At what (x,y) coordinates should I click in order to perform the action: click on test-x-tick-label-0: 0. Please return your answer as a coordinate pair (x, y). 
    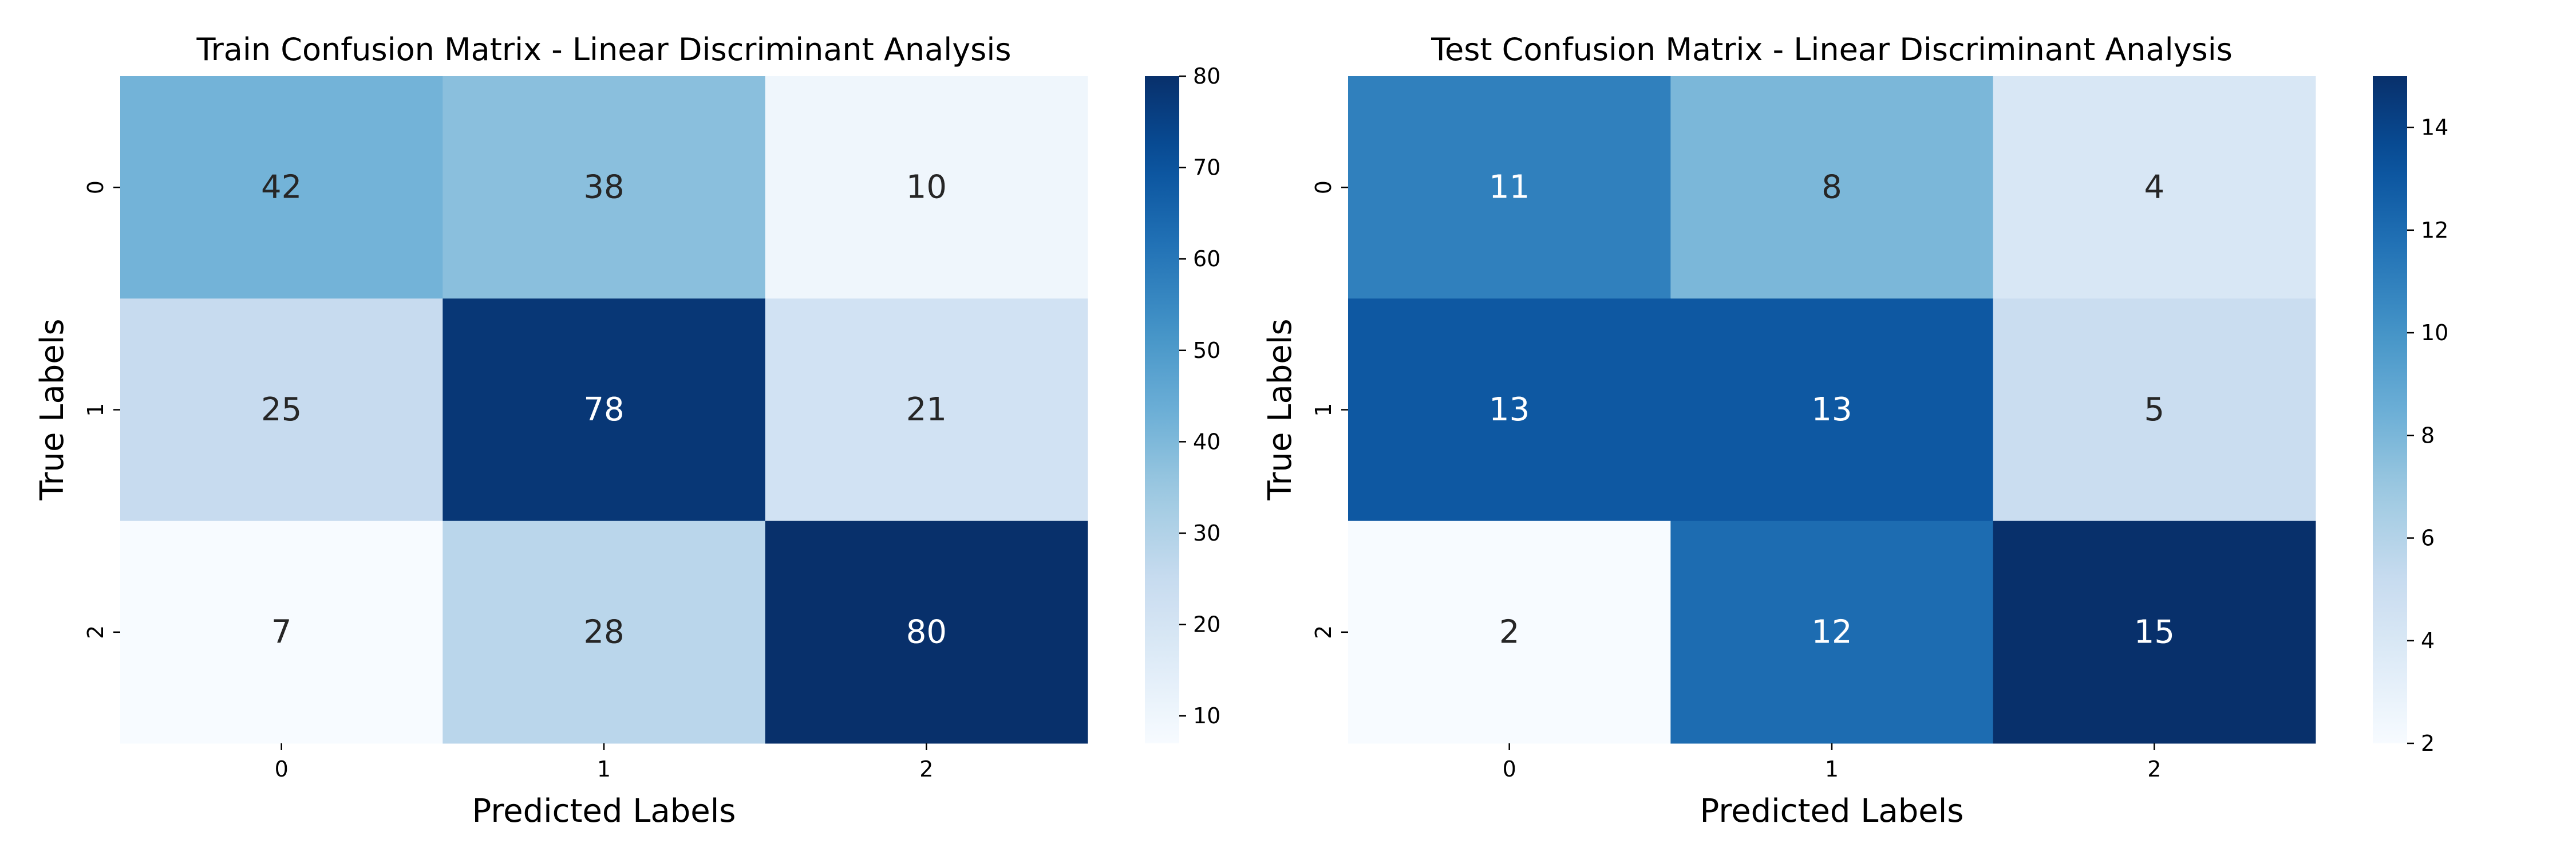
    Looking at the image, I should click on (1509, 769).